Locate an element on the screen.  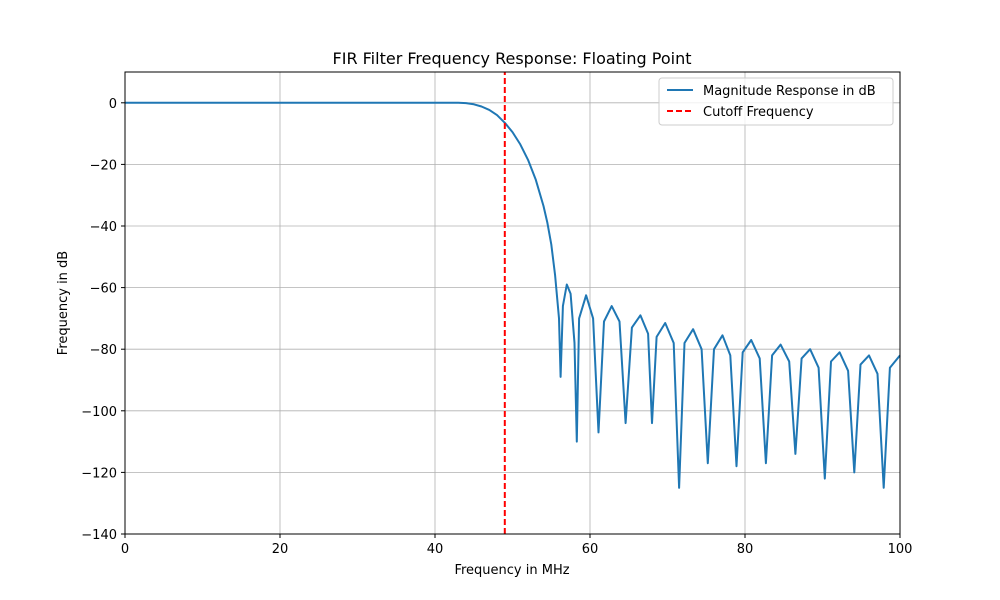
x-tick-label: 60 is located at coordinates (590, 549).